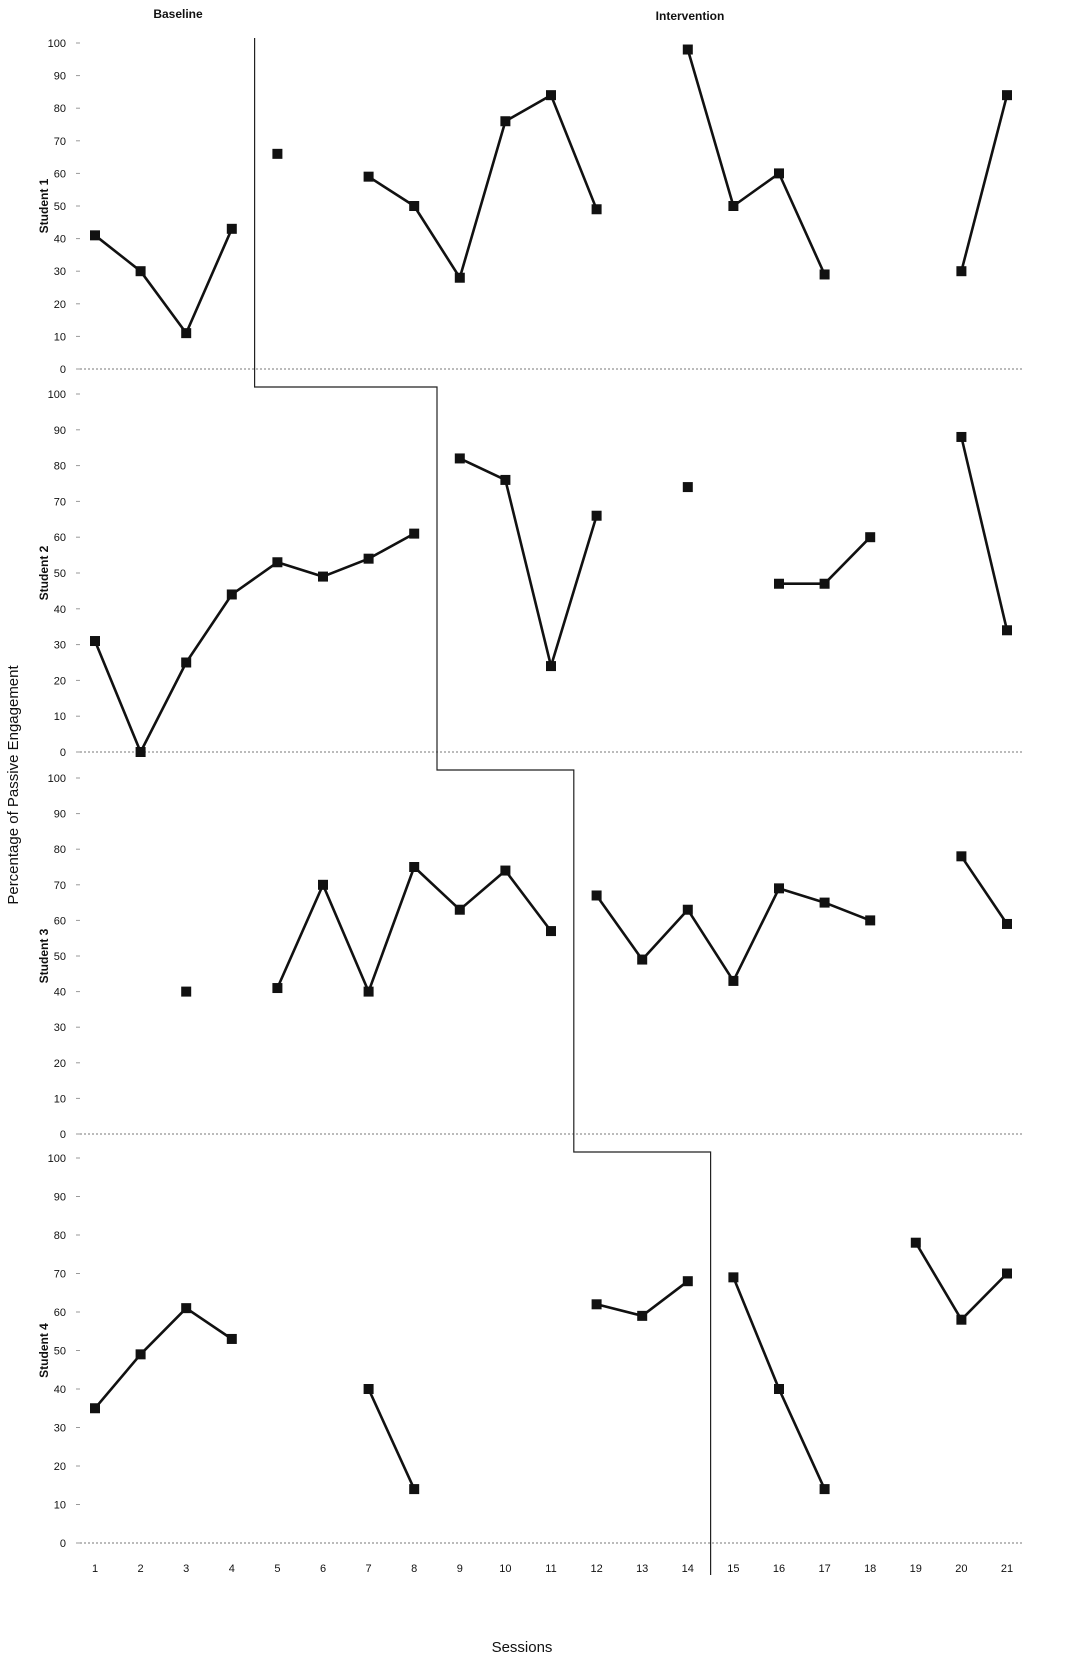 This screenshot has width=1081, height=1656. I want to click on x-tick-label: 3, so click(186, 1569).